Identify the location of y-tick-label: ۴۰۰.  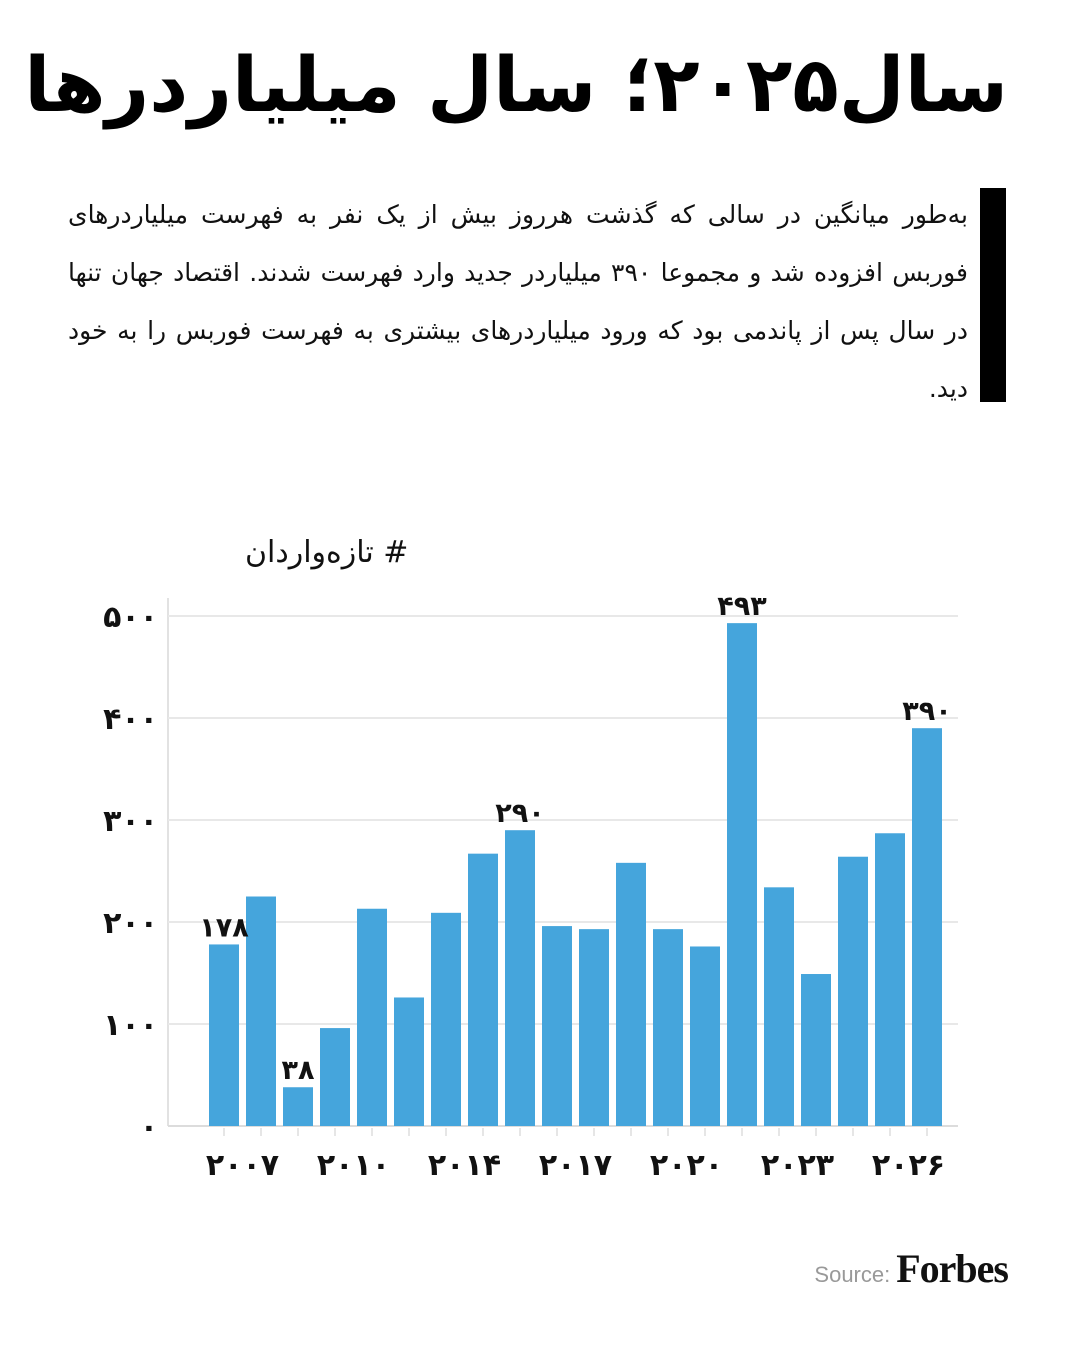
(130, 719).